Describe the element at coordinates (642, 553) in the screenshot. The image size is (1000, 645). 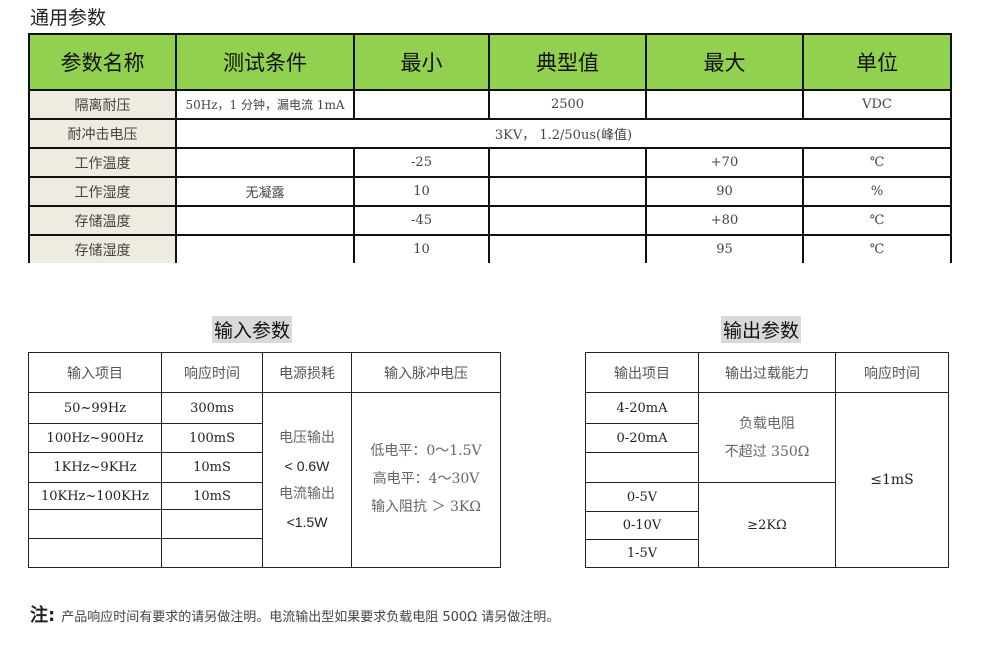
I see `output-item: 1-5V` at that location.